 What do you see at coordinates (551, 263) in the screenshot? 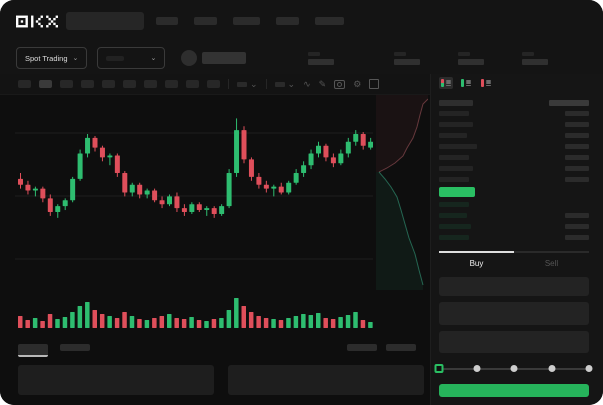
I see `tab-sell: Sell` at bounding box center [551, 263].